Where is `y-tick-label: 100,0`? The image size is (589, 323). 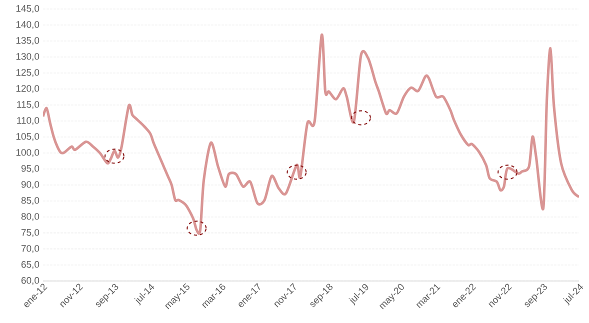 y-tick-label: 100,0 is located at coordinates (28, 153).